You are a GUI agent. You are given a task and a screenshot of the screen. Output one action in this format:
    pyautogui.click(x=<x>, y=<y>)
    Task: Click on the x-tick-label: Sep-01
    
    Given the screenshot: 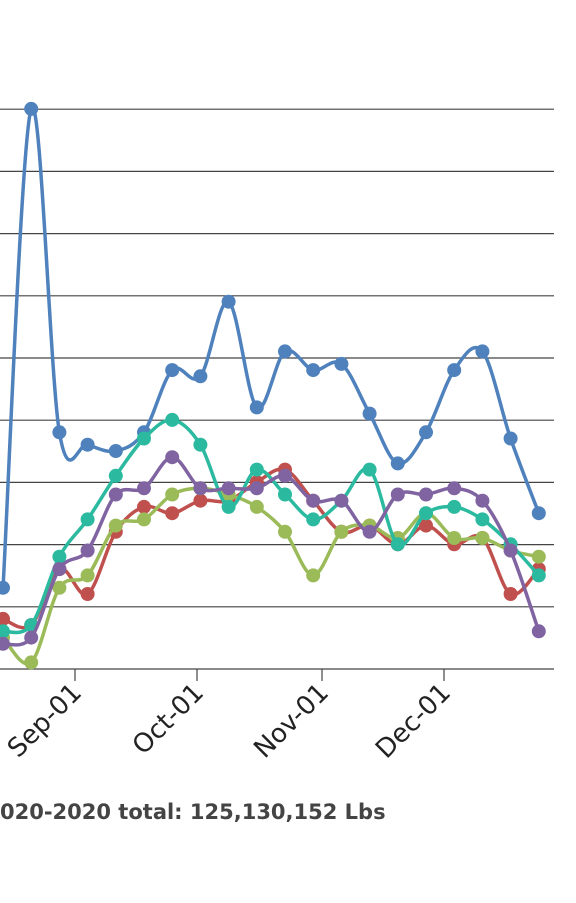 What is the action you would take?
    pyautogui.click(x=45, y=721)
    